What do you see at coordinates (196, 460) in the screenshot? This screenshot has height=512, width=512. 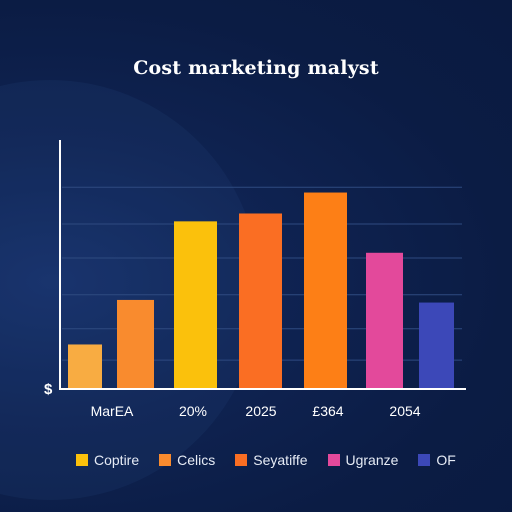 I see `legend-label: Celics` at bounding box center [196, 460].